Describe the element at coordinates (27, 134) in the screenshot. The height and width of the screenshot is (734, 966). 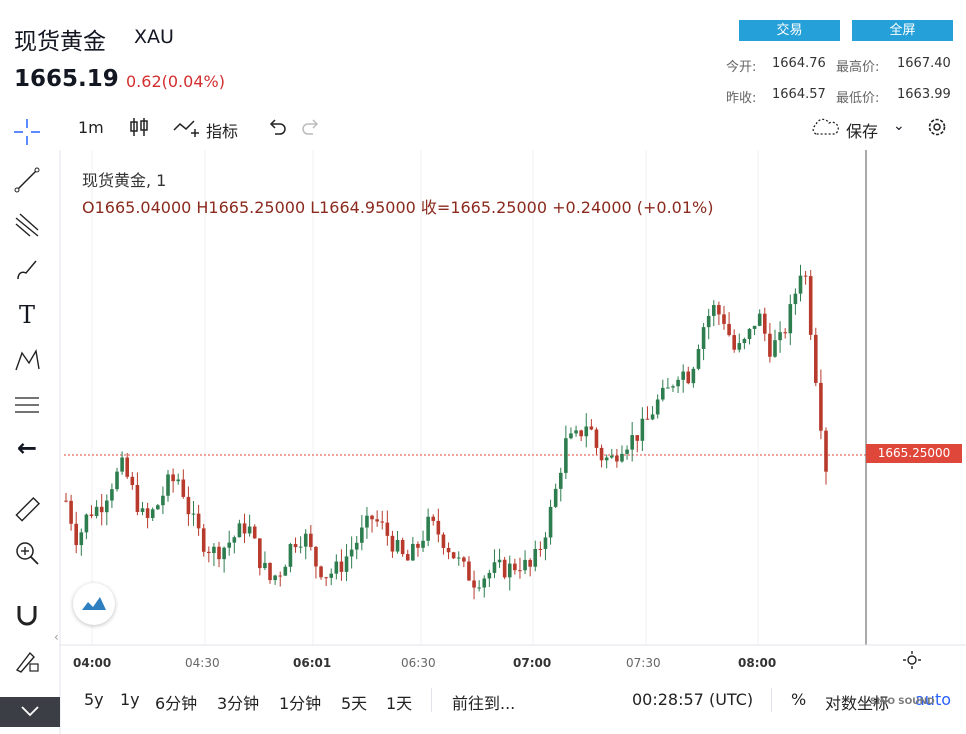
I see `crosshair-icon` at that location.